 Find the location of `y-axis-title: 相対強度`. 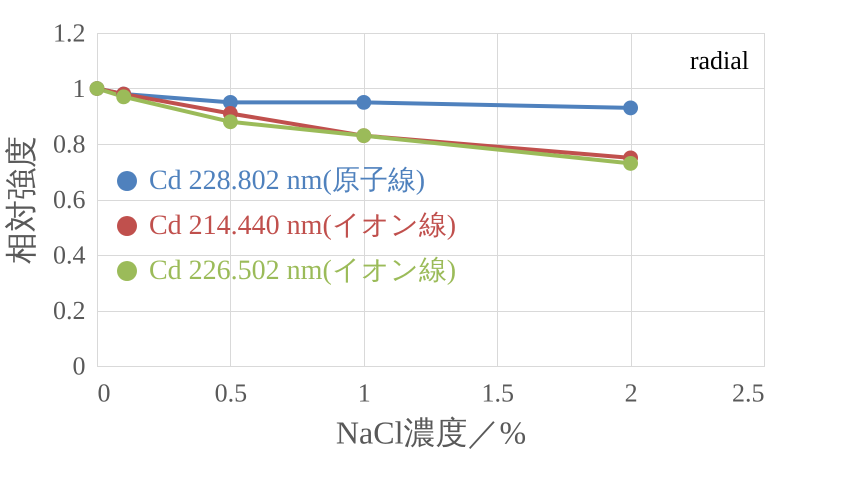

y-axis-title: 相対強度 is located at coordinates (21, 200).